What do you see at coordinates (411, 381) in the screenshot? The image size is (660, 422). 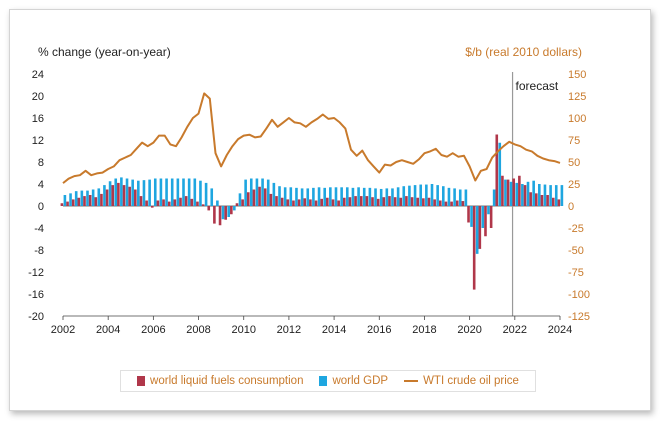 I see `legend-swatch-oil` at bounding box center [411, 381].